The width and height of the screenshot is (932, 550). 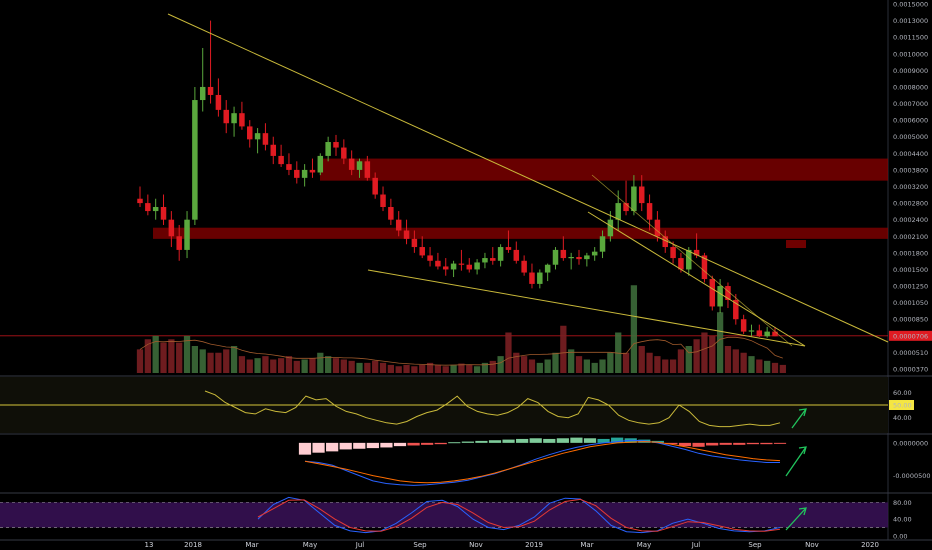 I want to click on current-price-badge, so click(x=910, y=335).